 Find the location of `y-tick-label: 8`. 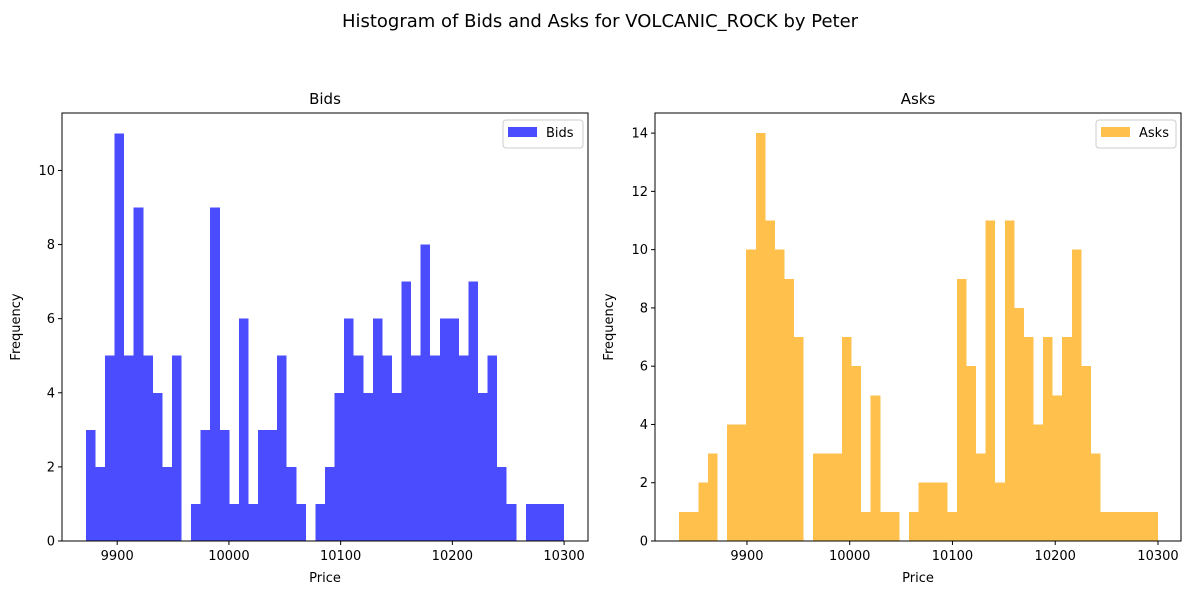

y-tick-label: 8 is located at coordinates (644, 308).